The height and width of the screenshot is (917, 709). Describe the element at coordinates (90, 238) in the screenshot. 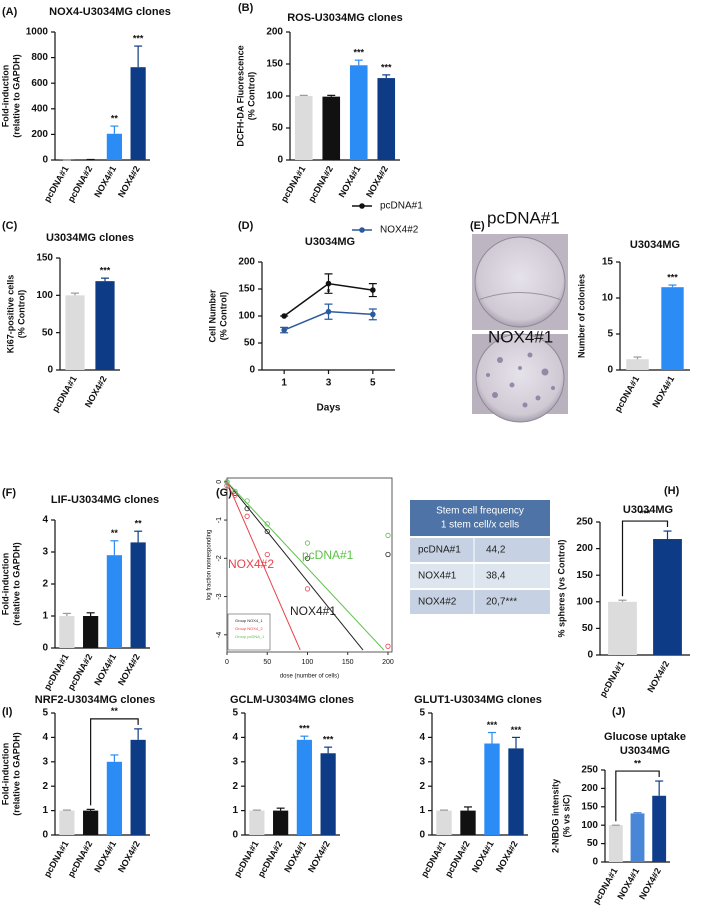

I see `chart-title: U3034MG clones` at that location.